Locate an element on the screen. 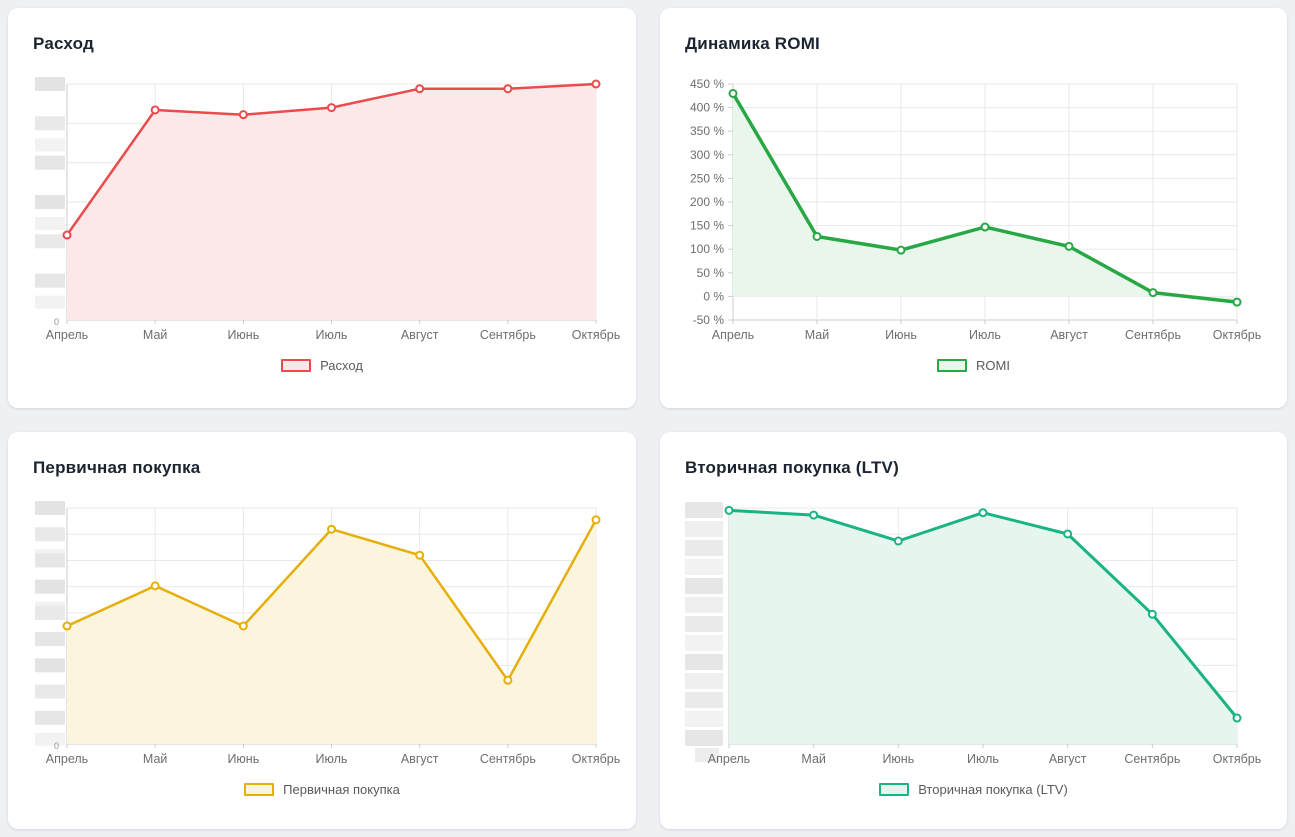 The image size is (1295, 837). y-axis-label: 200 % is located at coordinates (707, 202).